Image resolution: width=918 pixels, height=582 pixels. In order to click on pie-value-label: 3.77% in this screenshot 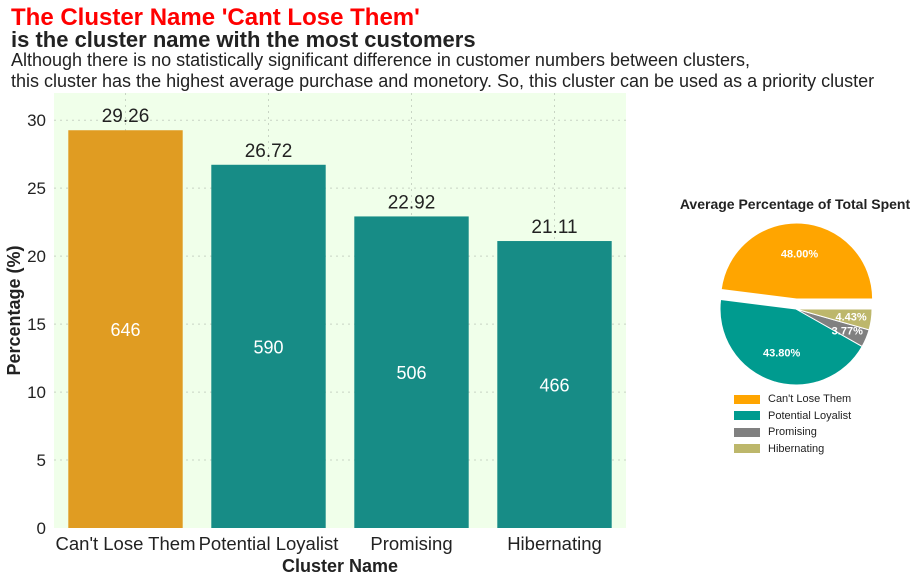, I will do `click(847, 331)`.